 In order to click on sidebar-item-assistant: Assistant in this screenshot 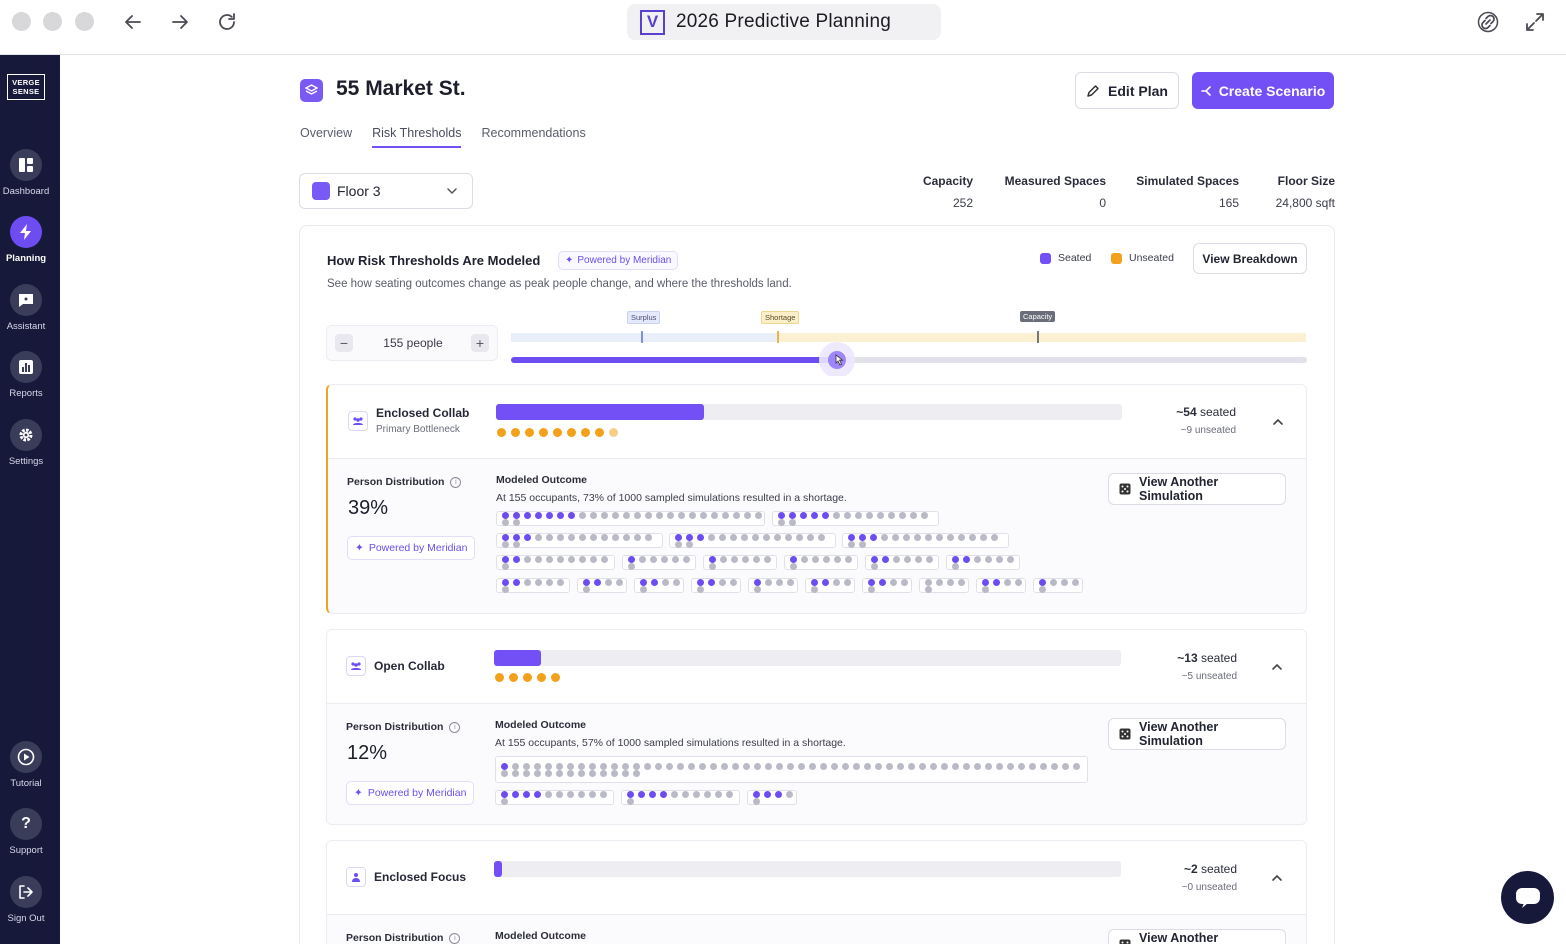, I will do `click(26, 308)`.